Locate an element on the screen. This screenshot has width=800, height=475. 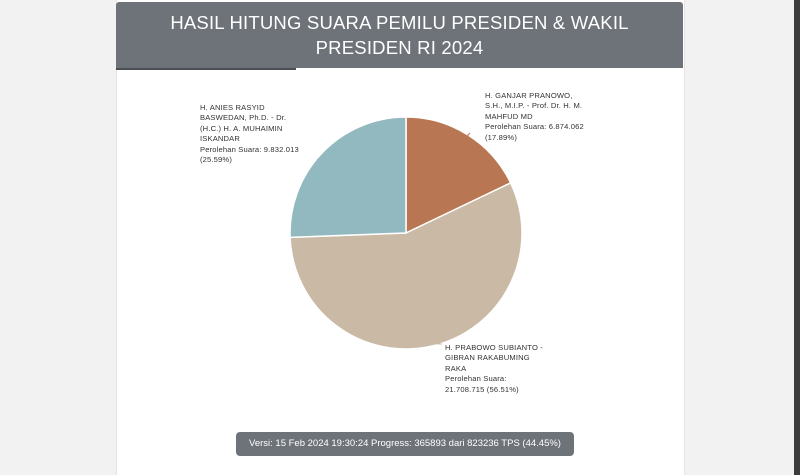
pie-slice-prabowo is located at coordinates (406, 265).